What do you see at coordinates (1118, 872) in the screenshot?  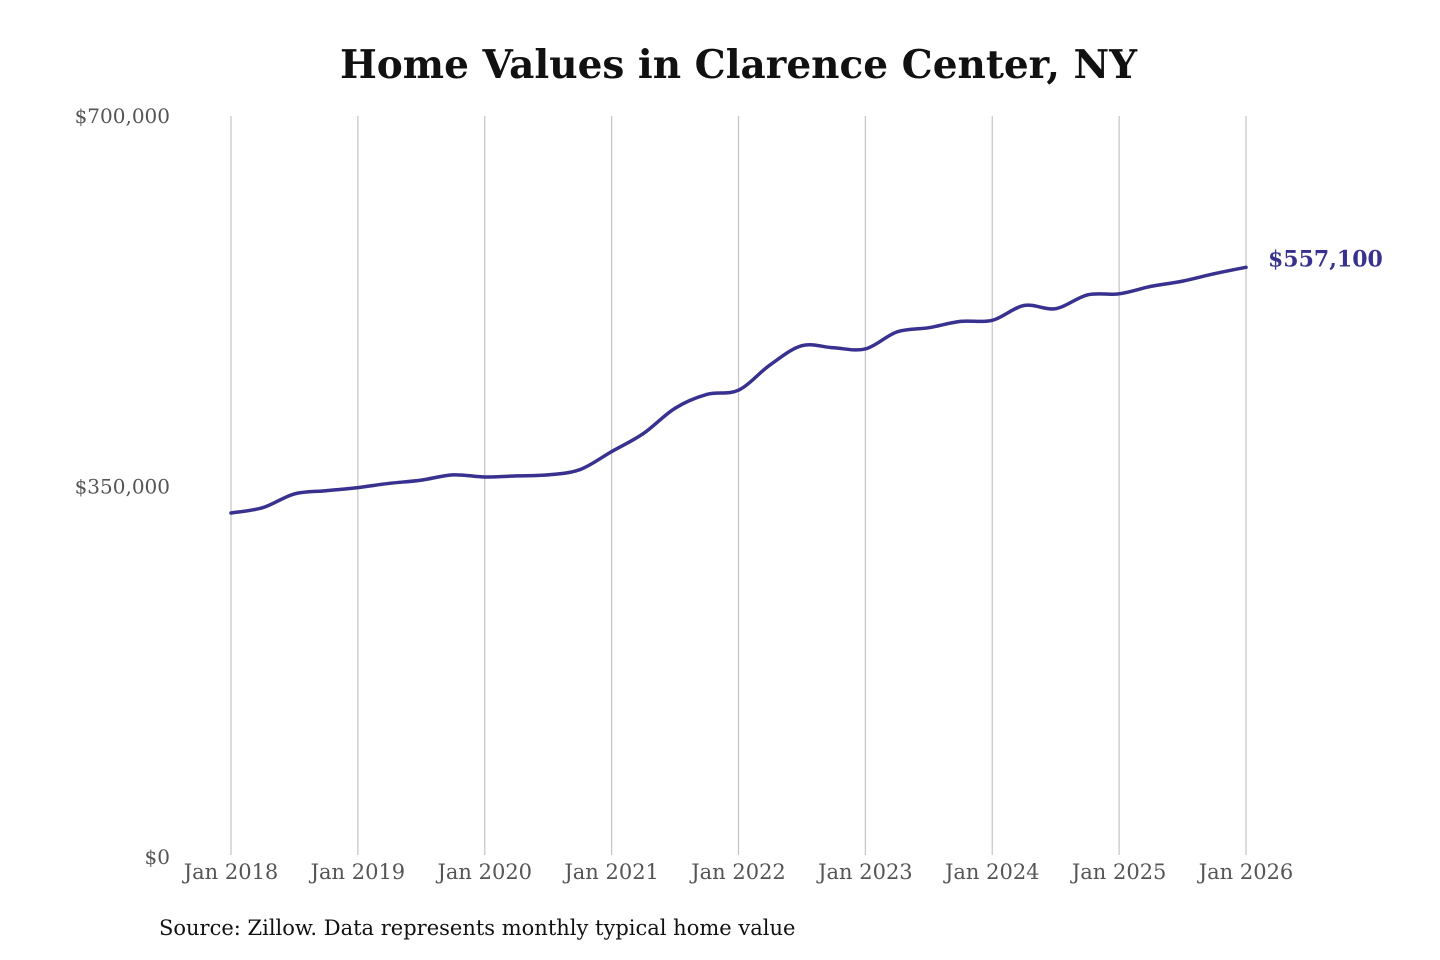 I see `x-tick-label: Jan 2025` at bounding box center [1118, 872].